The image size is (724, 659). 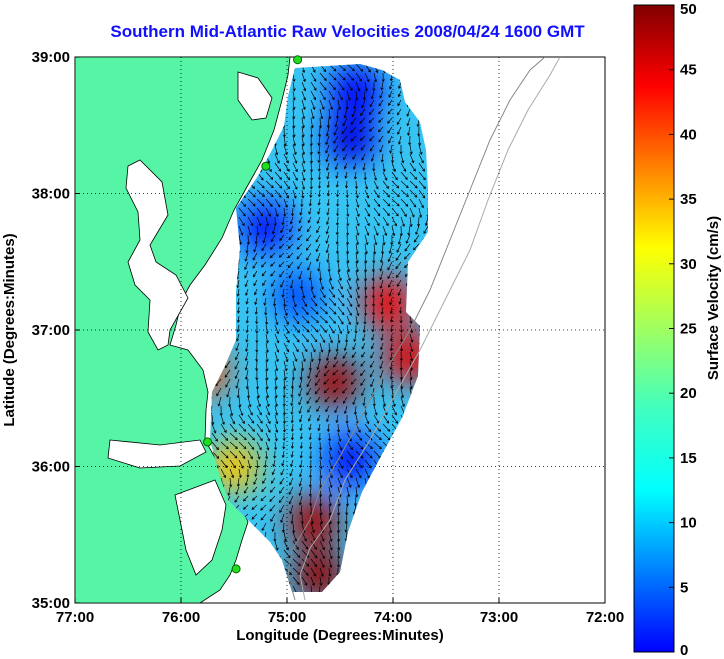 I want to click on colorbar-label: Surface Velocity (cm/s), so click(x=713, y=298).